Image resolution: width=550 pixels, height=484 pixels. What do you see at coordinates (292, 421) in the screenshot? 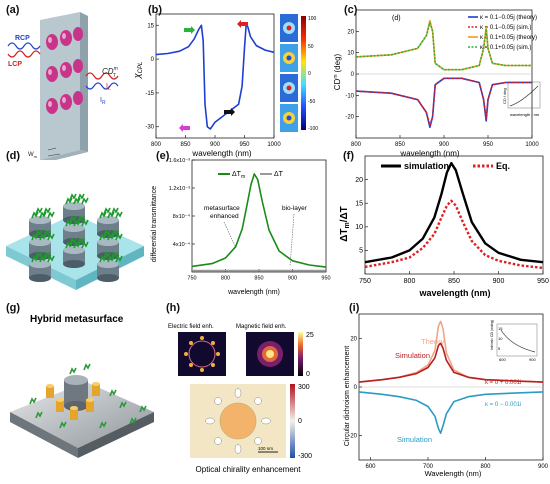
I see `colorbar-chirality` at bounding box center [292, 421].